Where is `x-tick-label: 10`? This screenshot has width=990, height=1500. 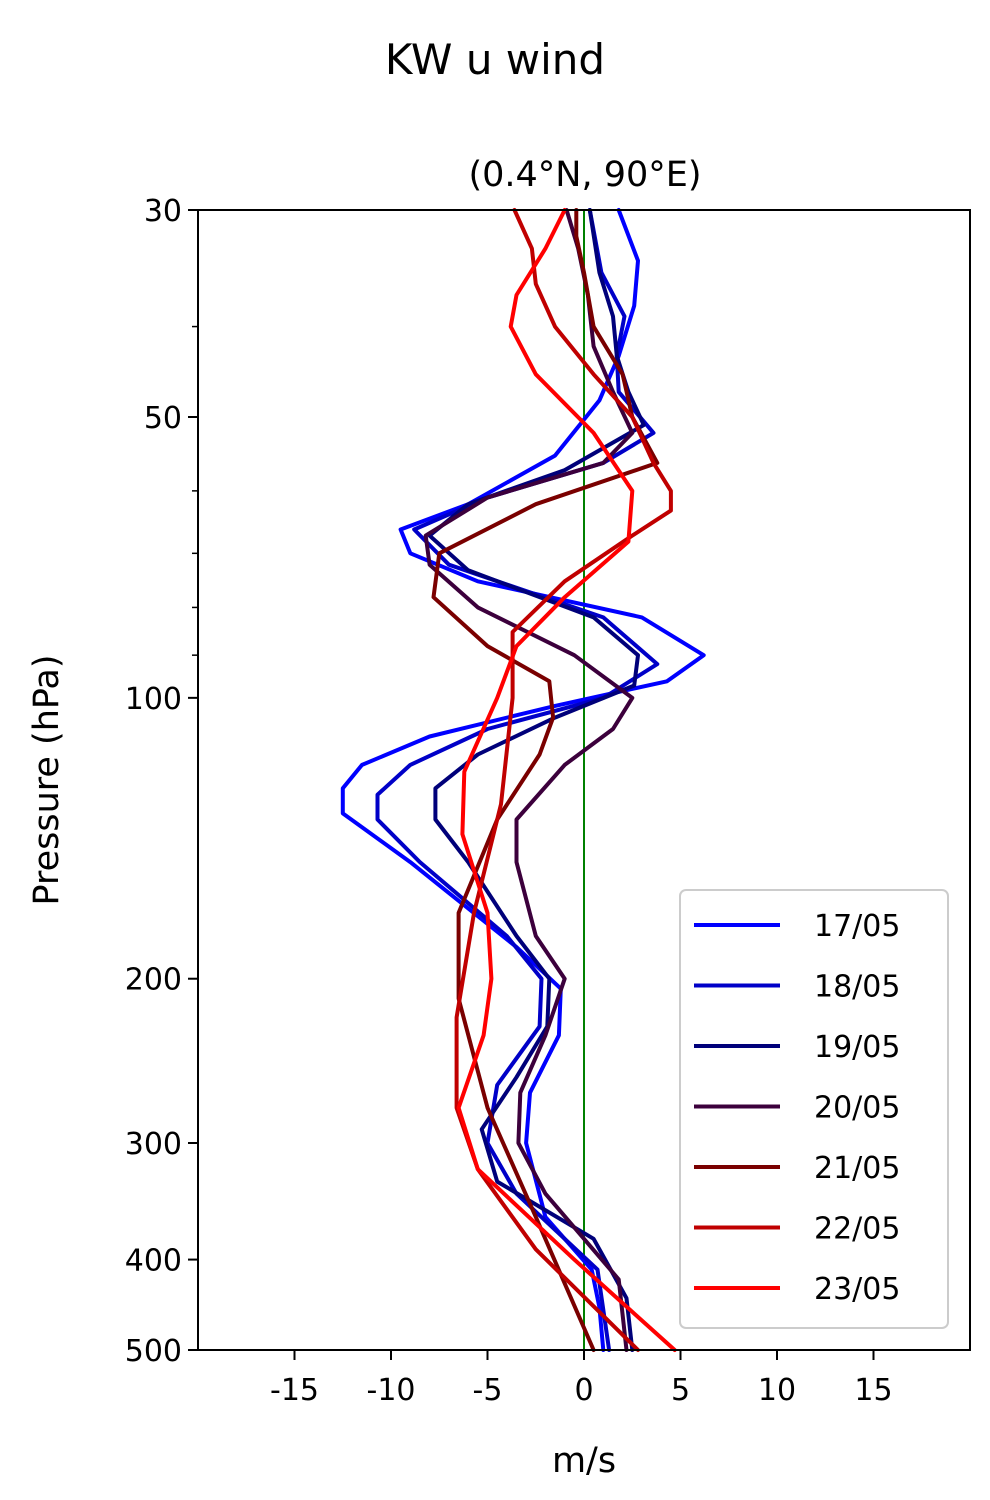
x-tick-label: 10 is located at coordinates (777, 1390).